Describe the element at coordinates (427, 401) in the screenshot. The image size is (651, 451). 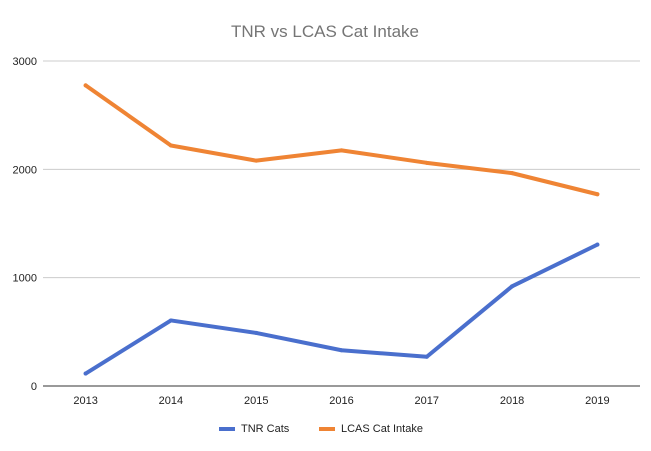
I see `x-tick-label: 2017` at that location.